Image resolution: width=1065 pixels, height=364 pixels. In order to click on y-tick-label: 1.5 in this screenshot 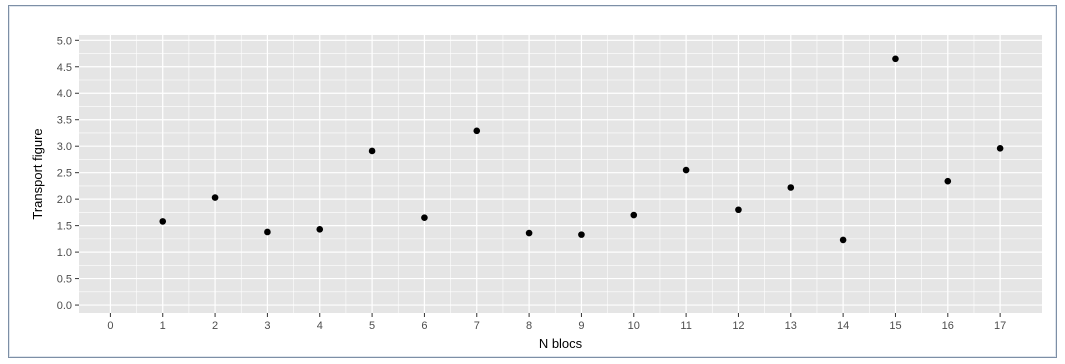, I will do `click(64, 227)`.